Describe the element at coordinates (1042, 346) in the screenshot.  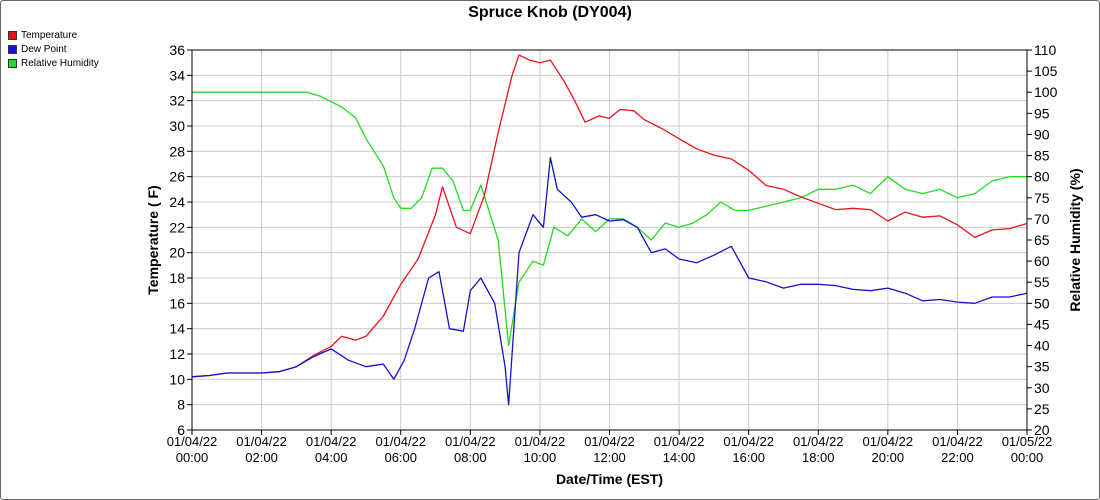
I see `y-right-tick-label: 40` at that location.